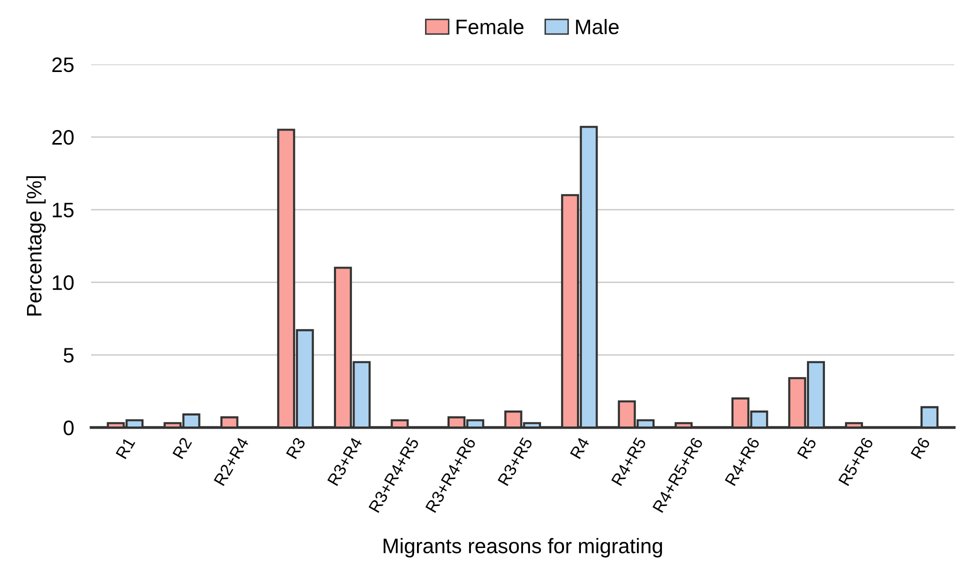 This screenshot has height=570, width=959. What do you see at coordinates (580, 448) in the screenshot?
I see `x-tick-label: R4` at bounding box center [580, 448].